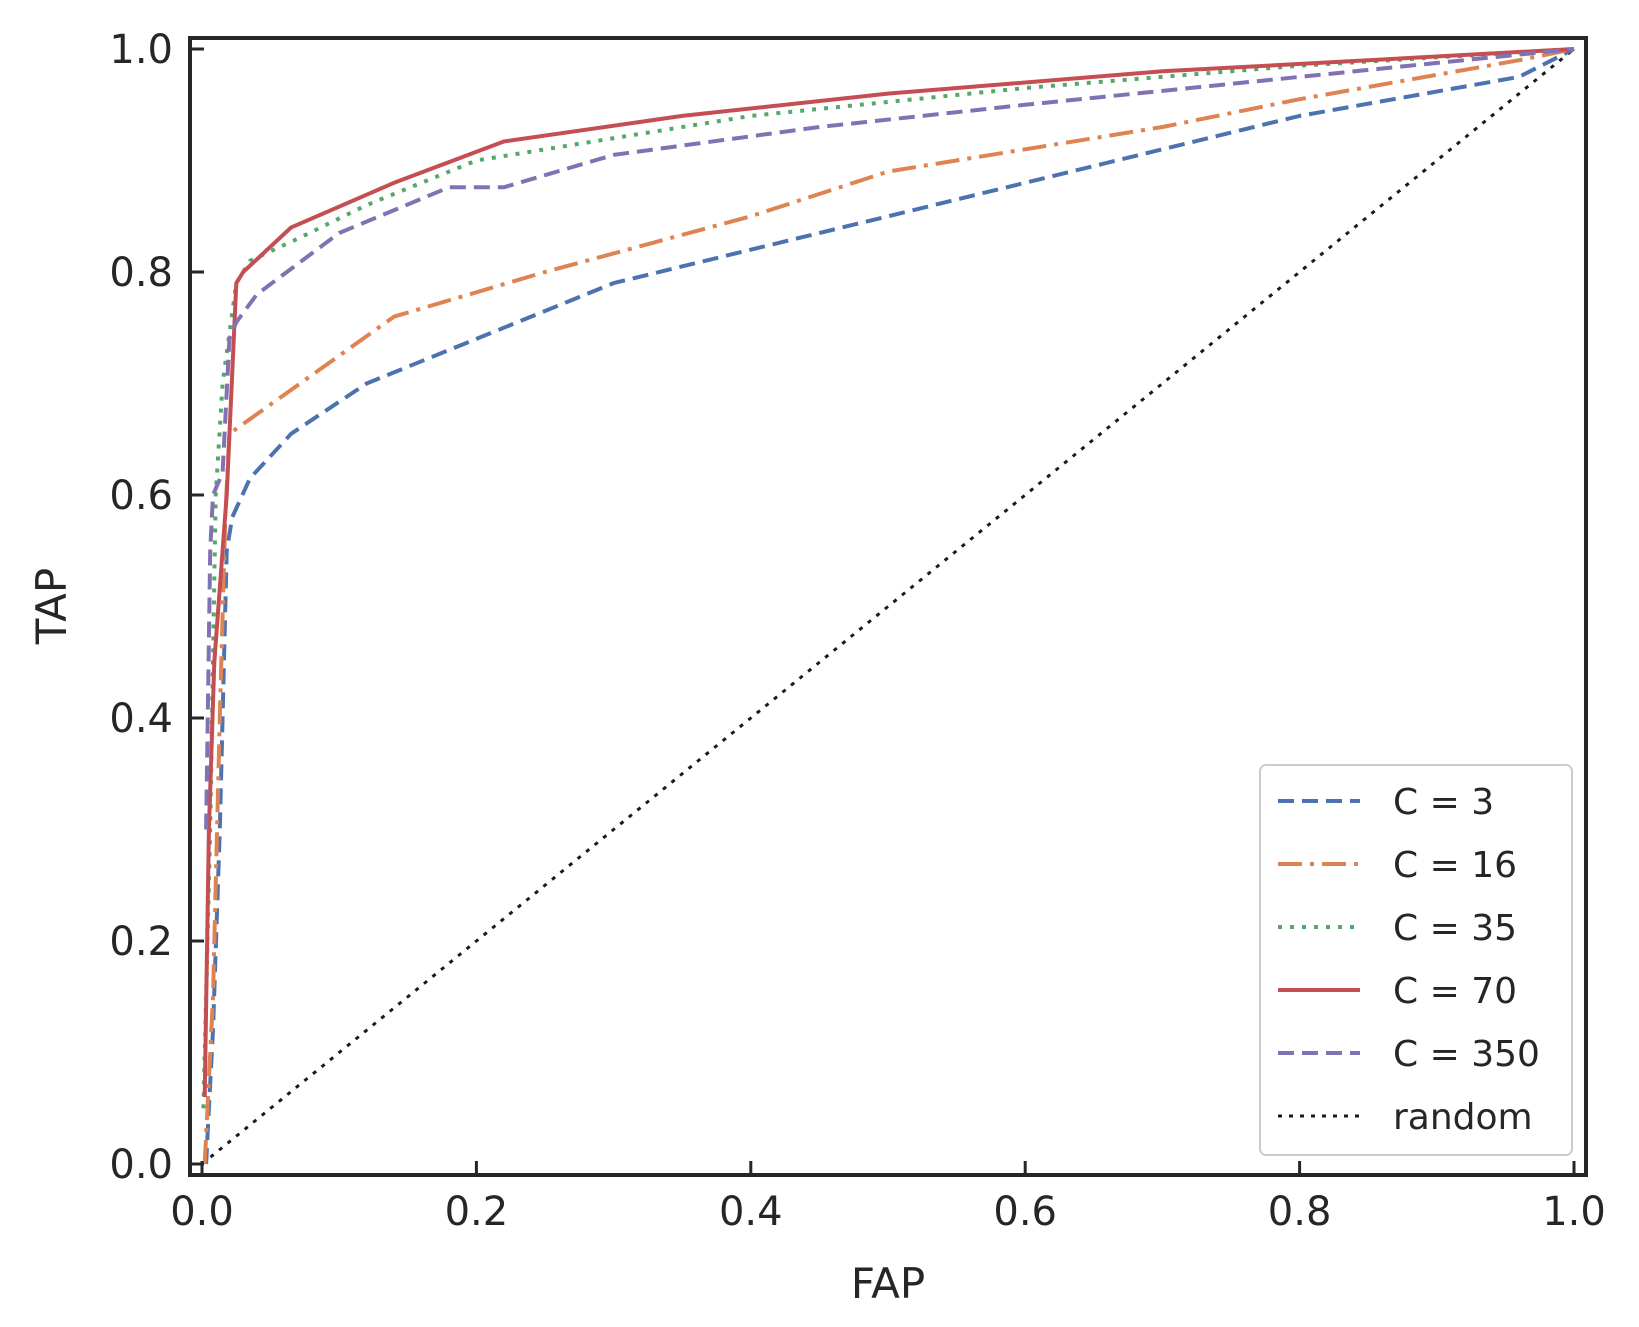 The height and width of the screenshot is (1327, 1639). Describe the element at coordinates (1455, 928) in the screenshot. I see `legend-label-c-35: C = 35` at that location.